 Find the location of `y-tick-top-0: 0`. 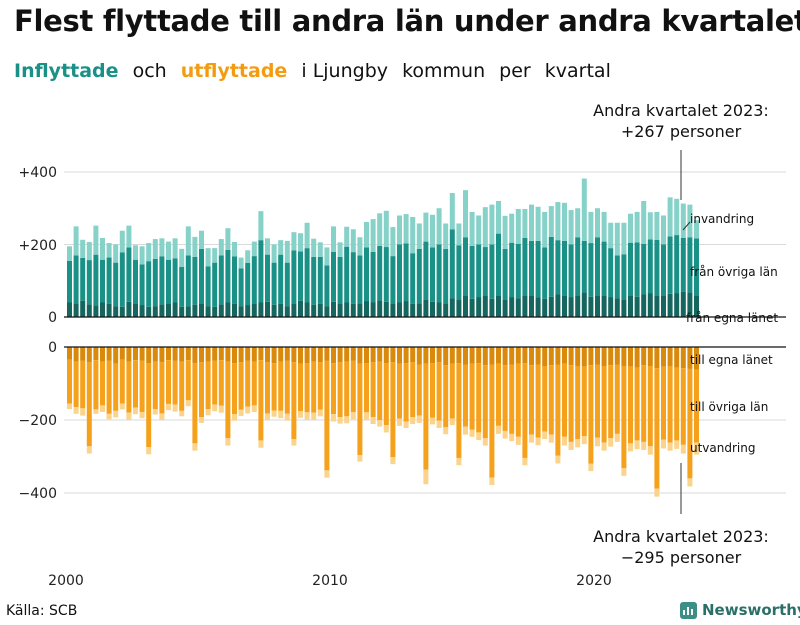

y-tick-top-0: 0 is located at coordinates (52, 318).